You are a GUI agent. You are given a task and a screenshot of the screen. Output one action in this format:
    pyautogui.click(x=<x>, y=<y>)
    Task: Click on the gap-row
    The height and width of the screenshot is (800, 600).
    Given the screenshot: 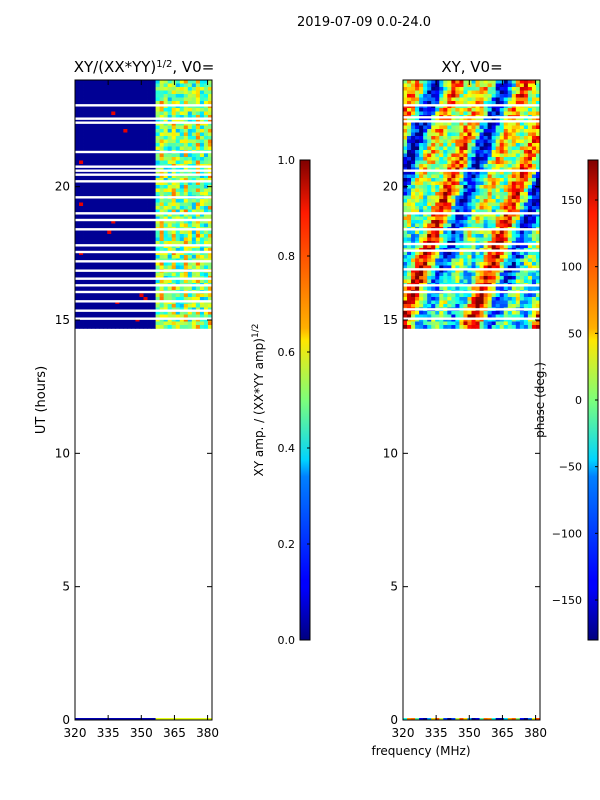 What is the action you would take?
    pyautogui.click(x=143, y=220)
    